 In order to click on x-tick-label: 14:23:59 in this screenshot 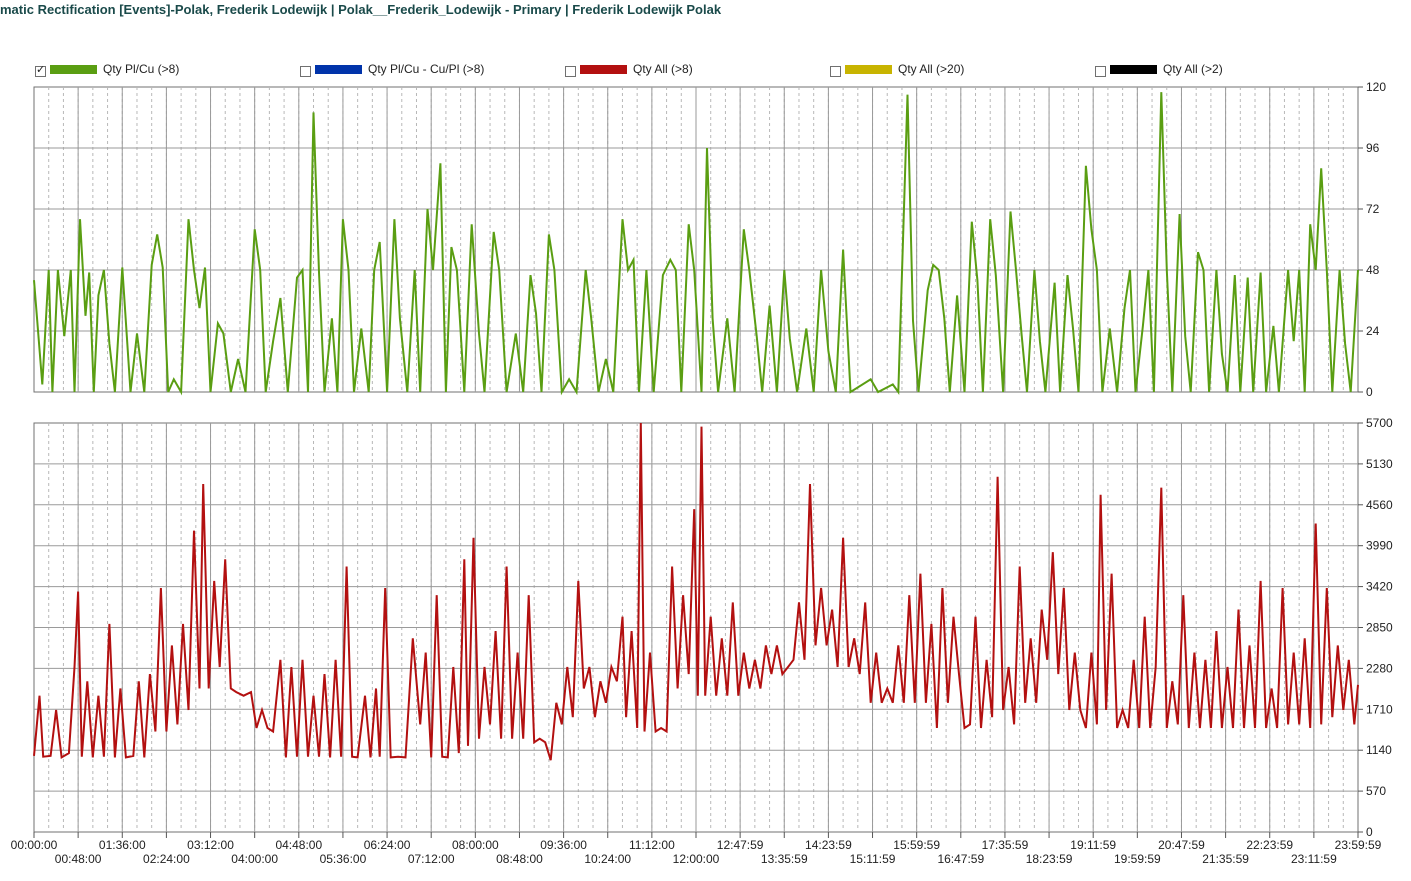, I will do `click(828, 845)`.